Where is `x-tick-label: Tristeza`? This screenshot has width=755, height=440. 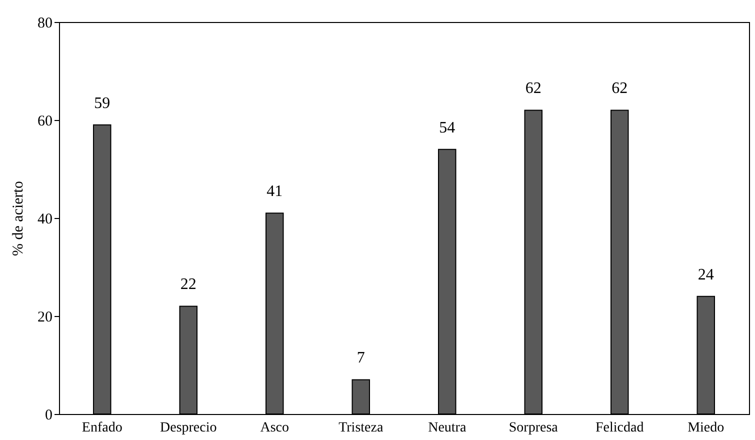 x-tick-label: Tristeza is located at coordinates (361, 428).